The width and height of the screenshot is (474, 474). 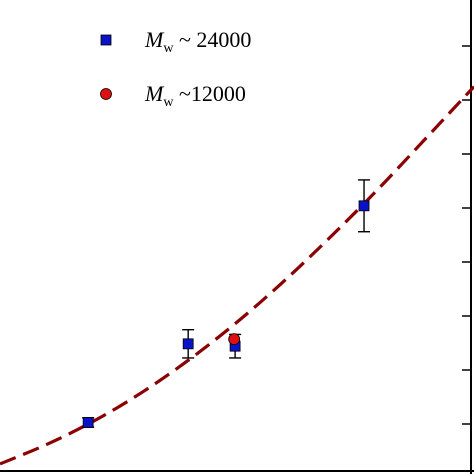 I want to click on right-axis-ticks, so click(x=466, y=235).